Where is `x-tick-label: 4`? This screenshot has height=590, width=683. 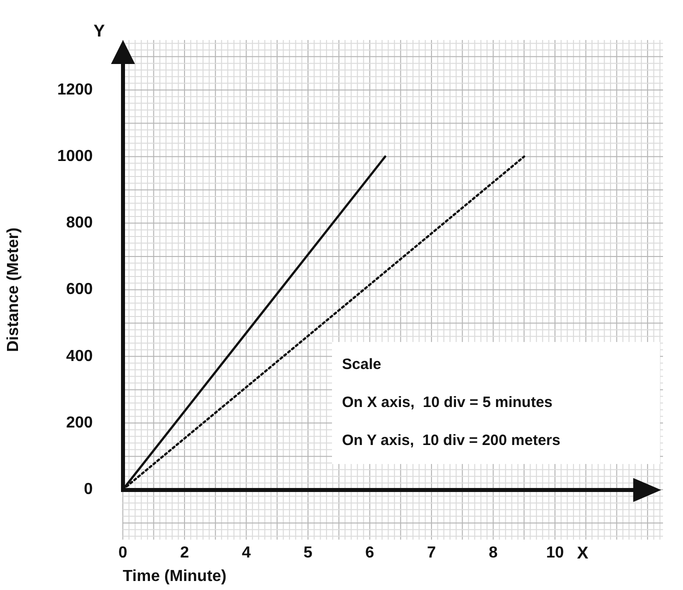 x-tick-label: 4 is located at coordinates (246, 553).